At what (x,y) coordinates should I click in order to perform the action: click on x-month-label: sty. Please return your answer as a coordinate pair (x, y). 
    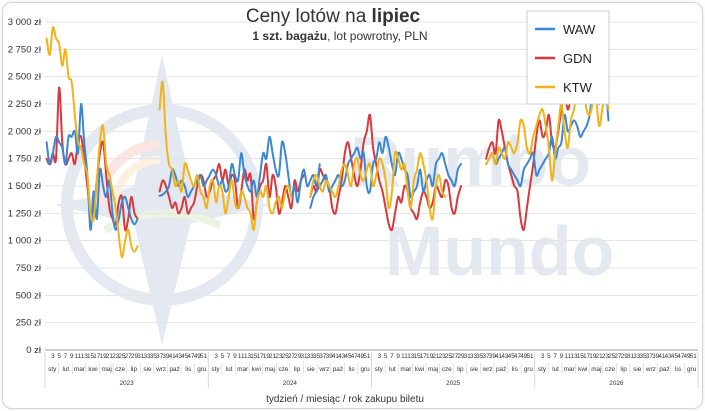
    Looking at the image, I should click on (379, 369).